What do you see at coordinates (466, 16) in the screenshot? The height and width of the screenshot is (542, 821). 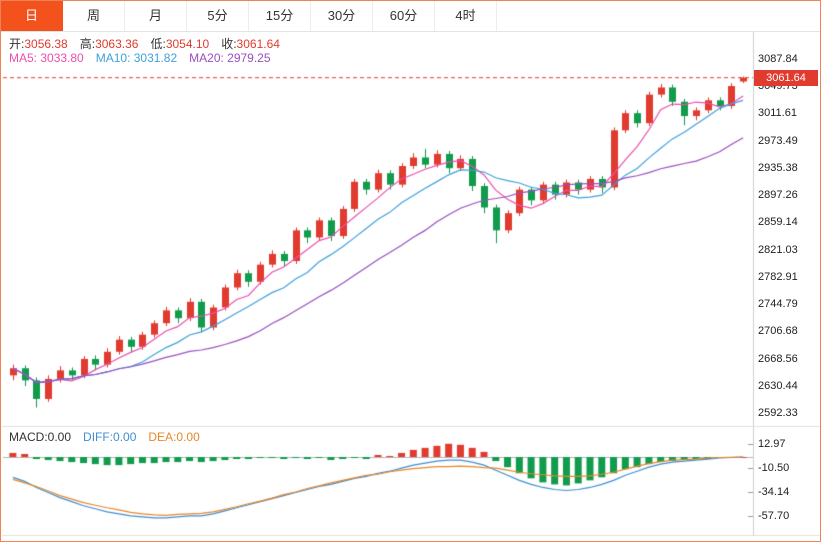 I see `tab-h4: 4时` at bounding box center [466, 16].